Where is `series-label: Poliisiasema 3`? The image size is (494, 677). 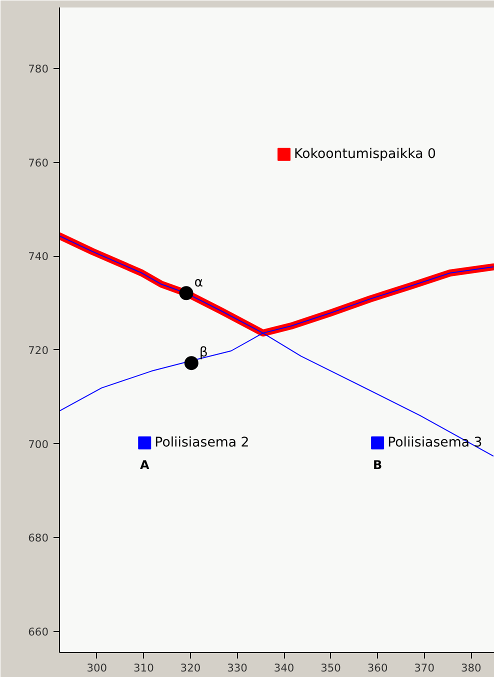 series-label: Poliisiasema 3 is located at coordinates (435, 442).